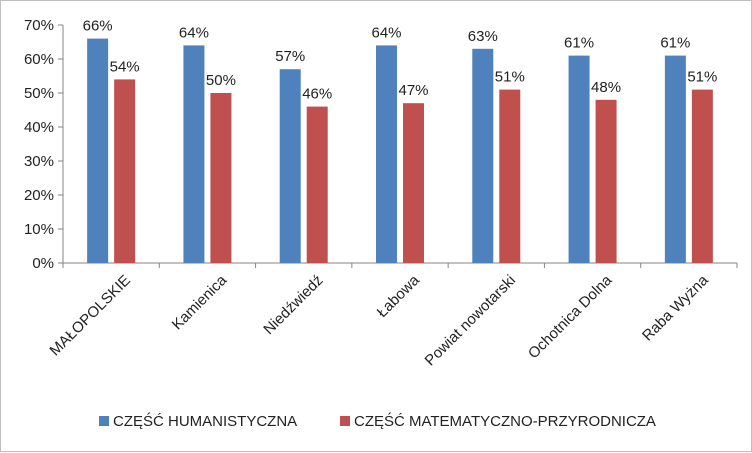 The height and width of the screenshot is (453, 752). Describe the element at coordinates (39, 25) in the screenshot. I see `y-tick-label: 70%` at that location.